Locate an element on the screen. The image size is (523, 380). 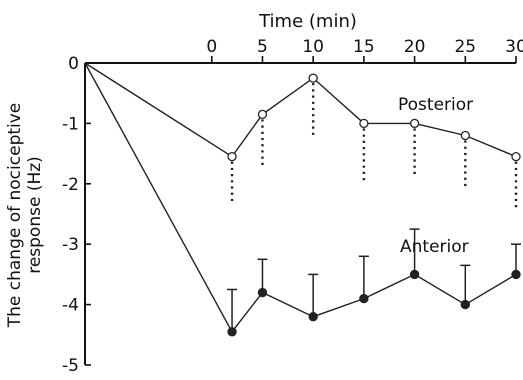
x-tick-label: 10 is located at coordinates (313, 47).